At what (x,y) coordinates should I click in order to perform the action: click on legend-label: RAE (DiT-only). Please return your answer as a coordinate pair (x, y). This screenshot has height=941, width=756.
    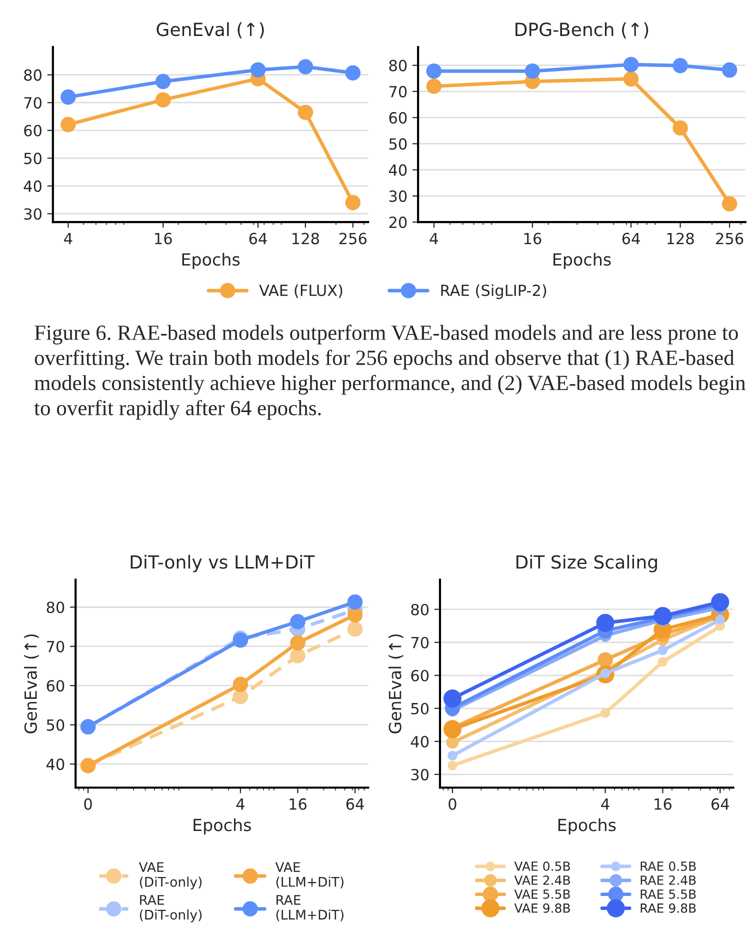
    Looking at the image, I should click on (171, 908).